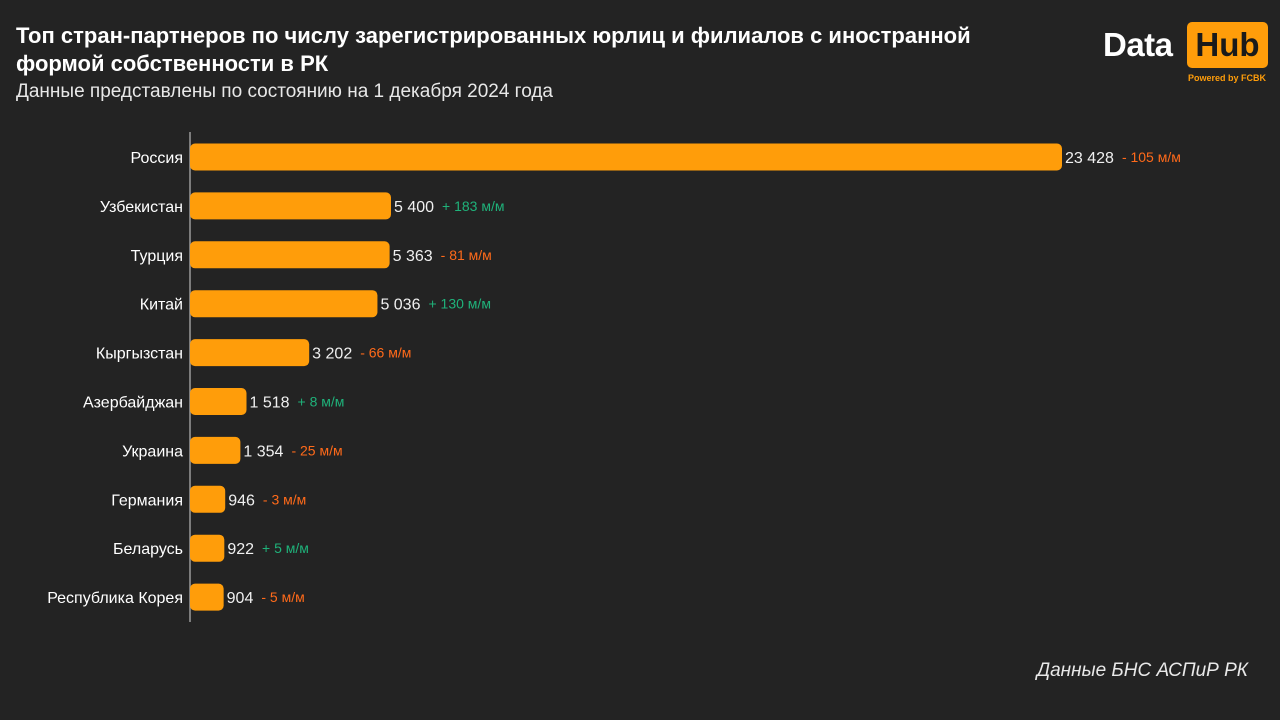 Image resolution: width=1280 pixels, height=720 pixels. I want to click on value-label: 946, so click(241, 500).